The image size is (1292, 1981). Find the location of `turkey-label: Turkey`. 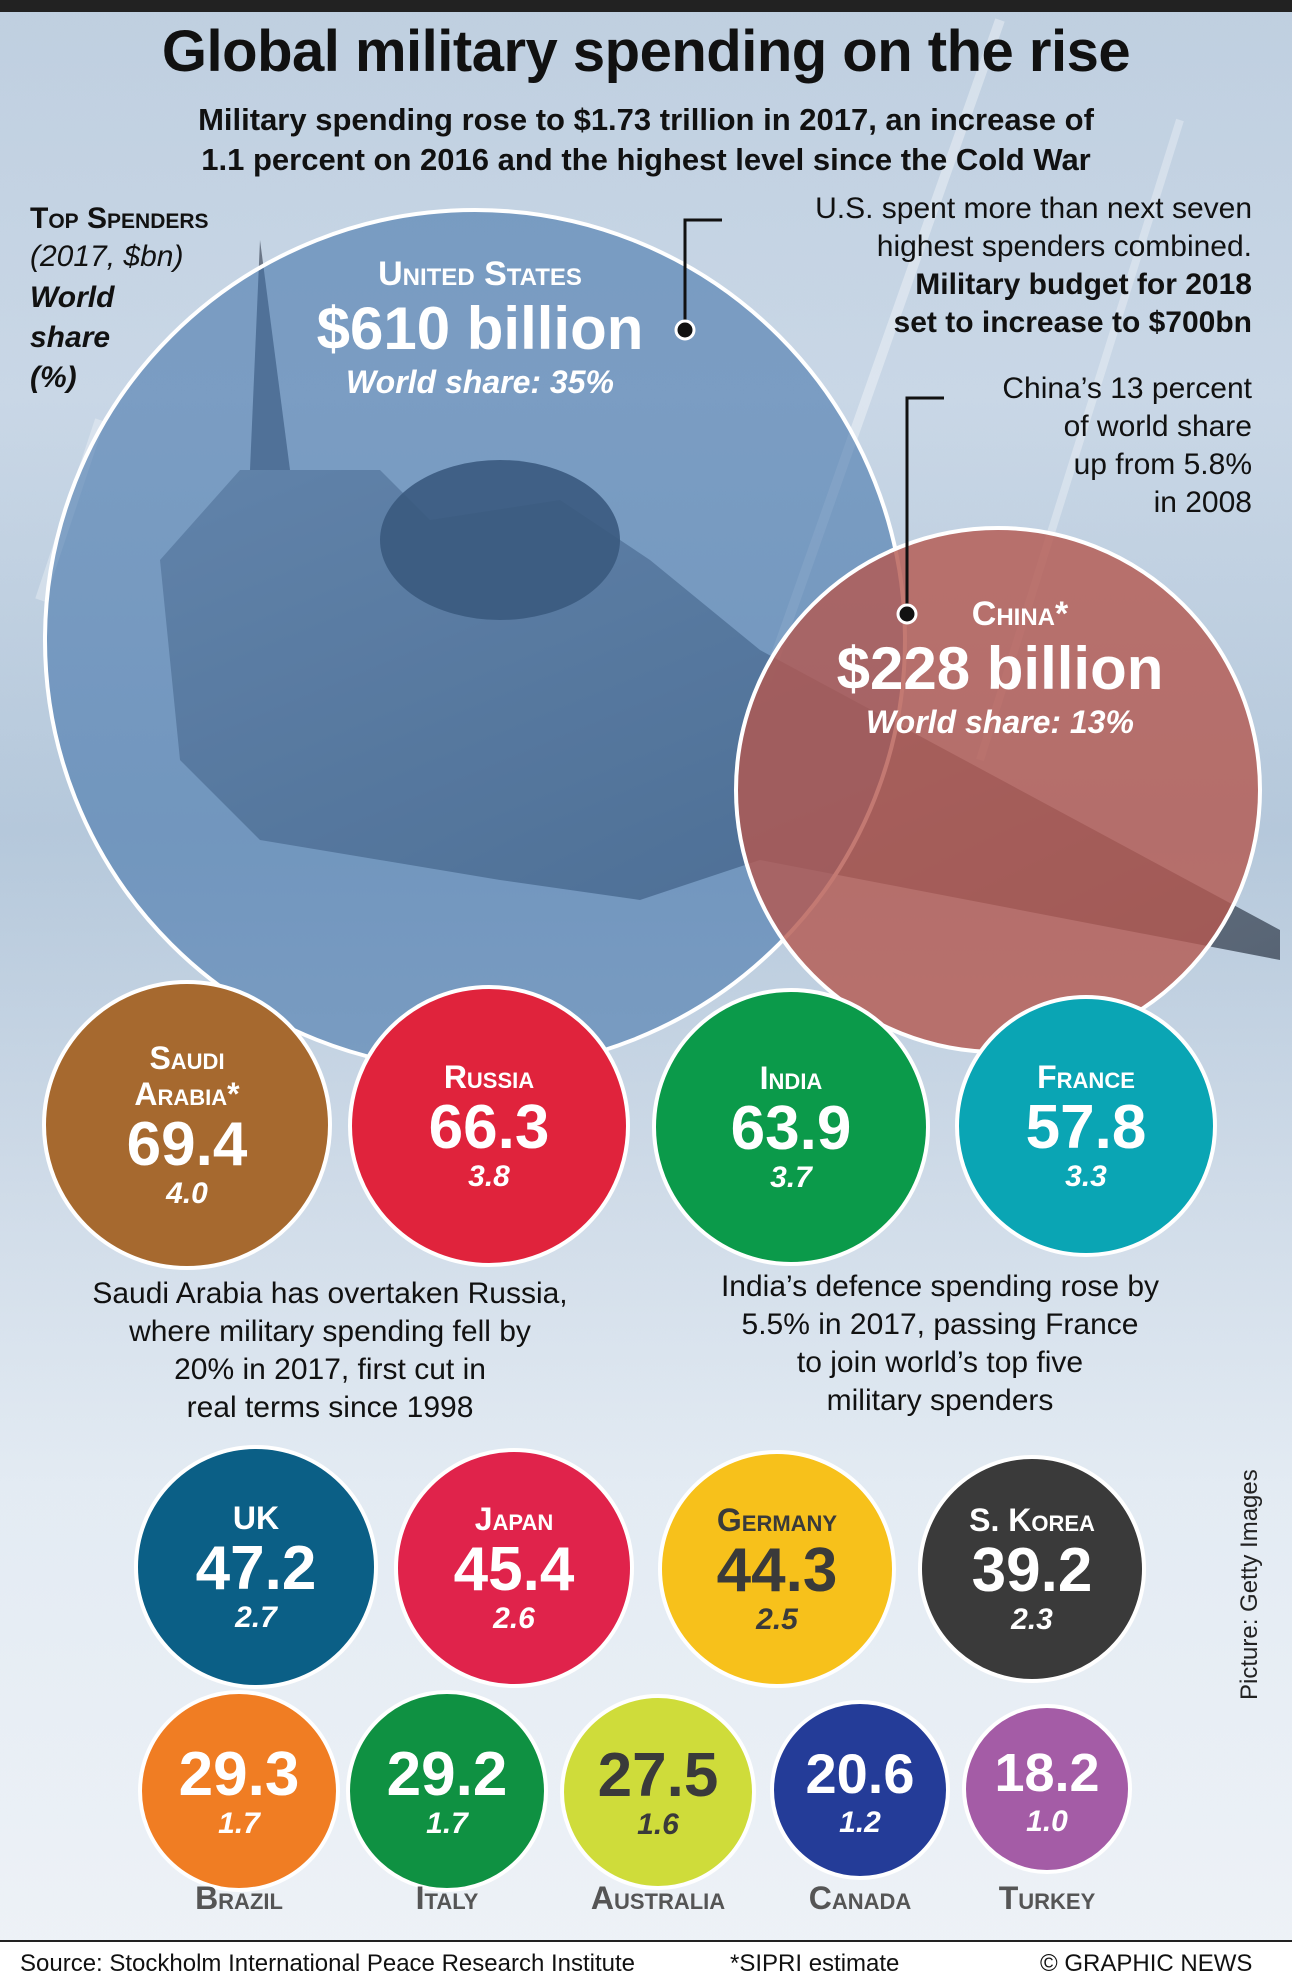

turkey-label: Turkey is located at coordinates (1047, 1898).